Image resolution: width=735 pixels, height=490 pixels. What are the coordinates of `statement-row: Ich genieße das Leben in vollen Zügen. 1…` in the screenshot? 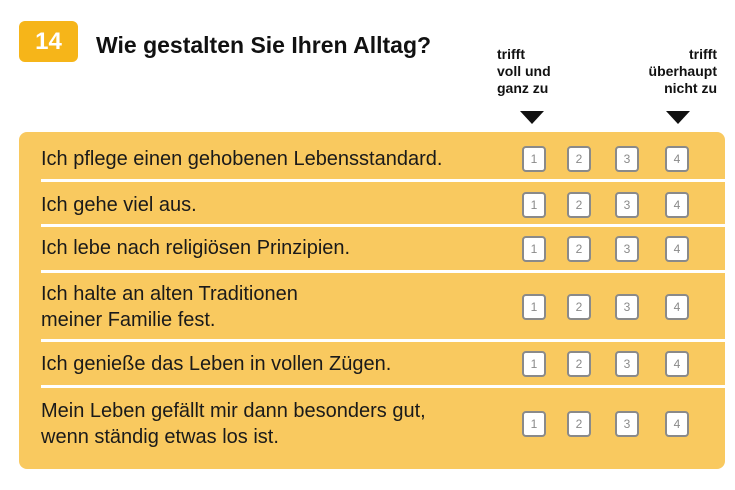 It's located at (372, 363).